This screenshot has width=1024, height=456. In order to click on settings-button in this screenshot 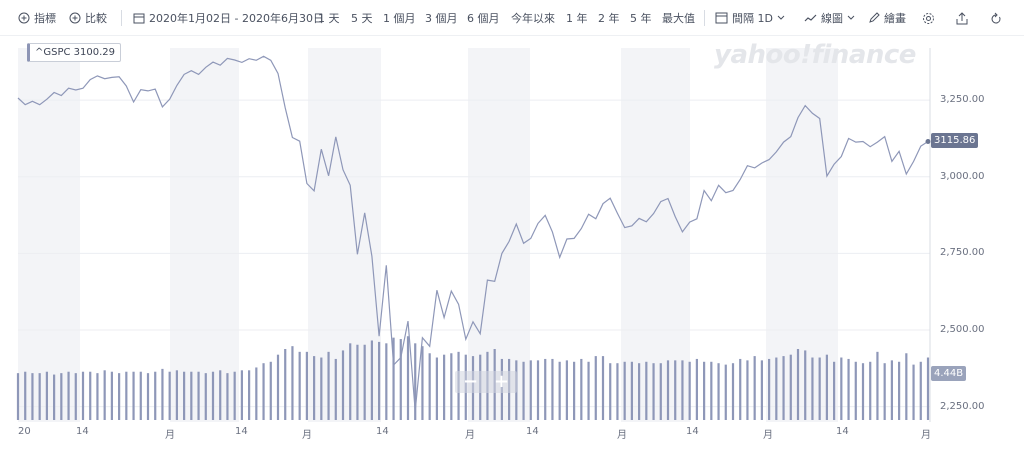, I will do `click(928, 18)`.